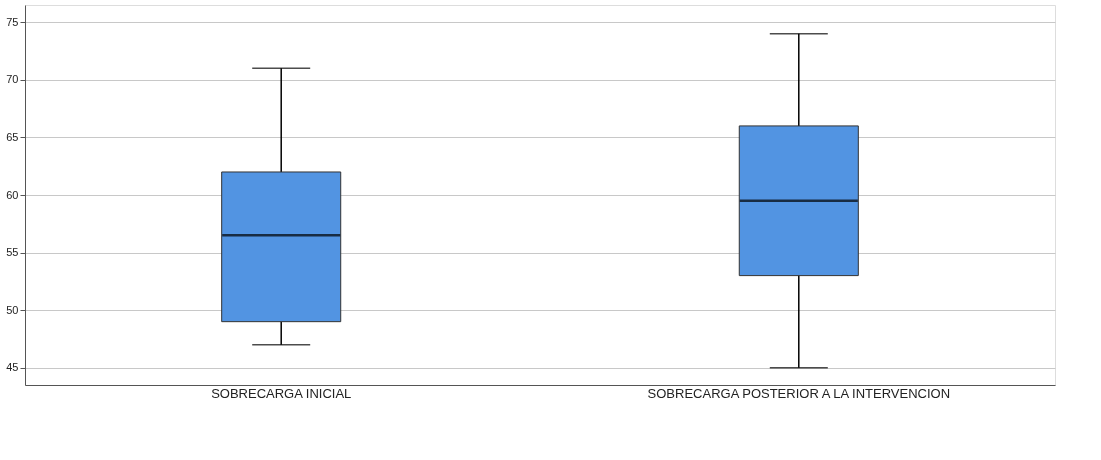 Image resolution: width=1101 pixels, height=460 pixels. I want to click on x-tick-label: SOBRECARGA POSTERIOR A LA INTERVENCION, so click(799, 393).